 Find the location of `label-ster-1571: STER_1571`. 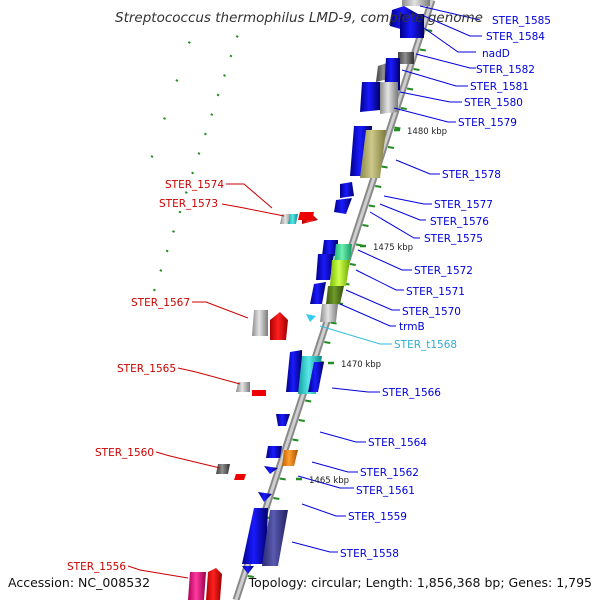

label-ster-1571: STER_1571 is located at coordinates (435, 292).